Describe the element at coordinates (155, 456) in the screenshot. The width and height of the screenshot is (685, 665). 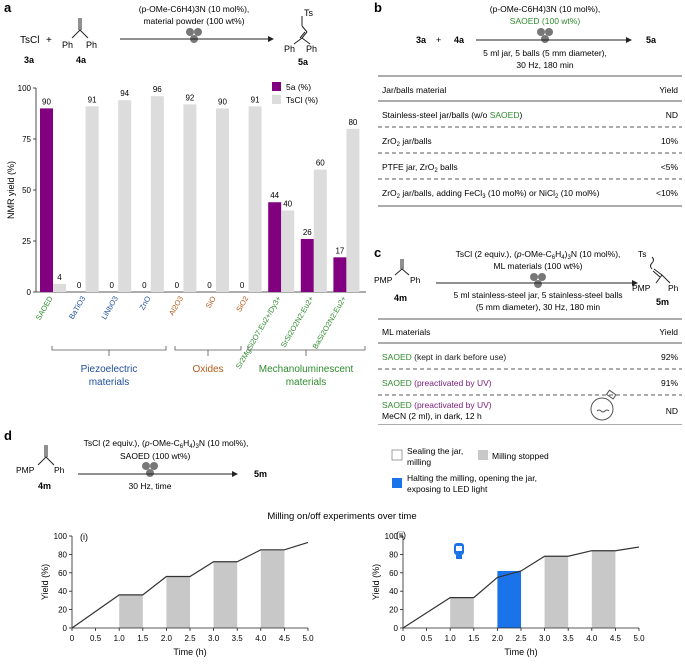
I see `d-cond2: SAOED (100 wt%)` at that location.